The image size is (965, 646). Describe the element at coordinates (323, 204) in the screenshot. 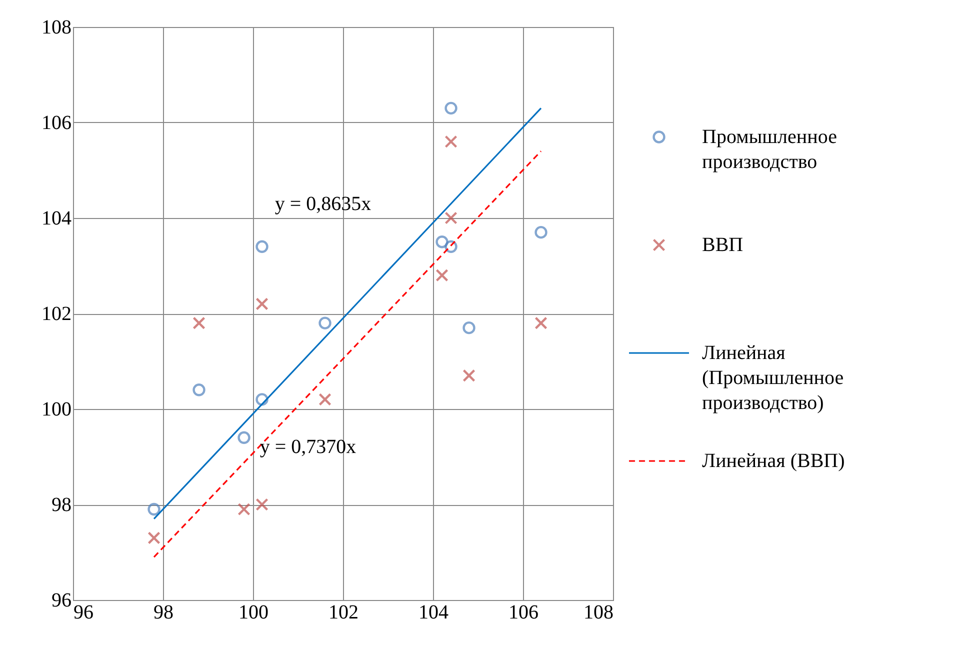

I see `annotation: y = 0,8635x` at that location.